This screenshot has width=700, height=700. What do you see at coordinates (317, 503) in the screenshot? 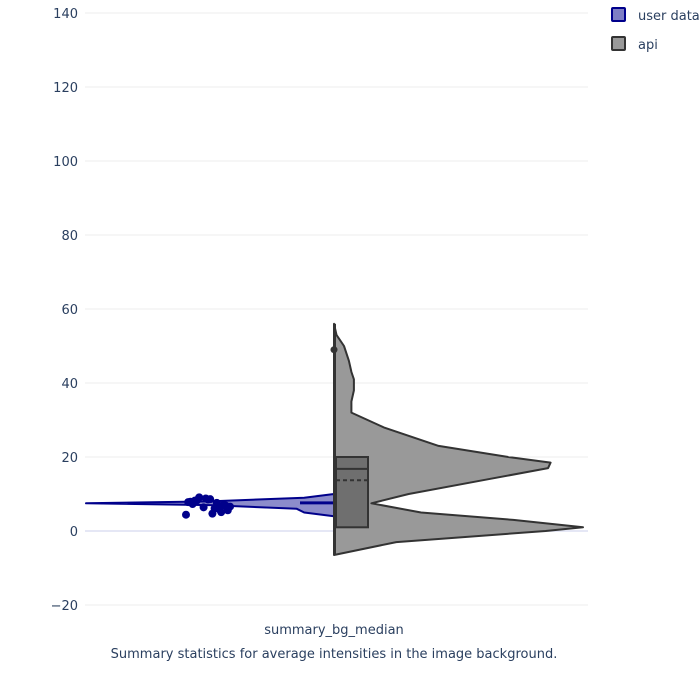
I see `box-user-data` at bounding box center [317, 503].